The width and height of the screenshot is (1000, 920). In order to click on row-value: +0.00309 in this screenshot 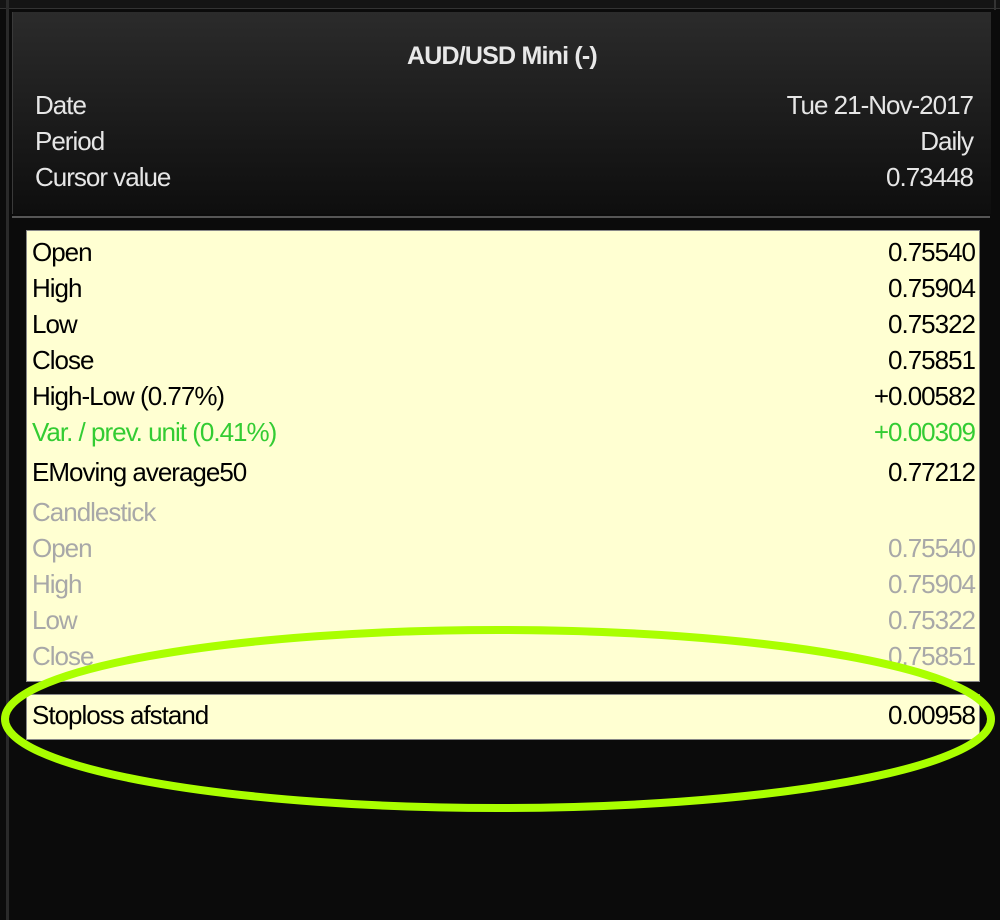, I will do `click(924, 432)`.